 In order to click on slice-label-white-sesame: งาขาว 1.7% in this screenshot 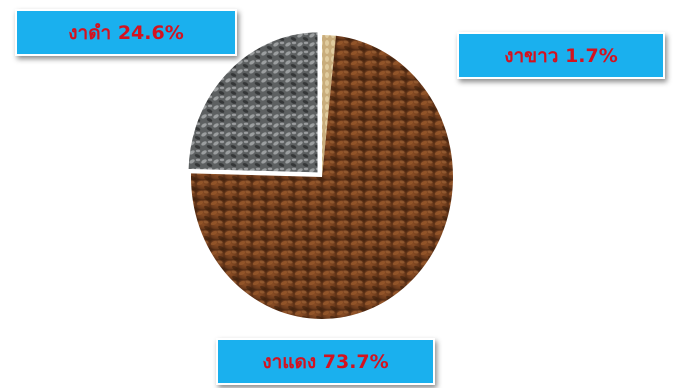, I will do `click(561, 55)`.